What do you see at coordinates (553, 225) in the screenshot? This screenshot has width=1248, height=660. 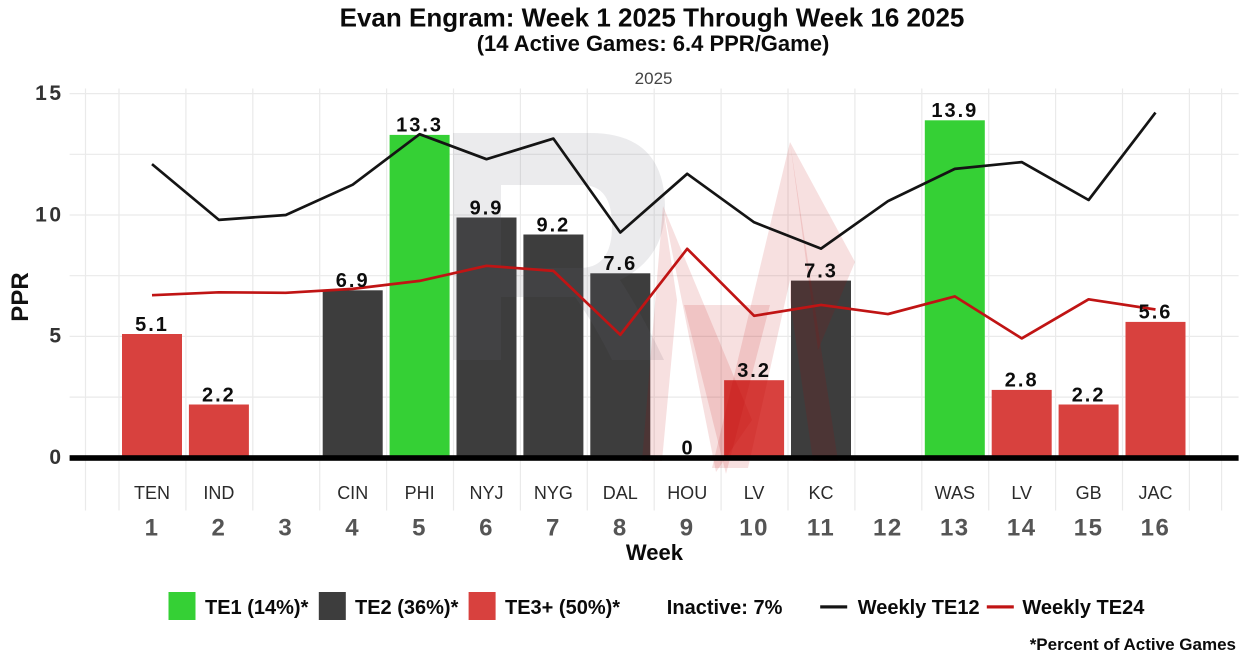 I see `svg-text: 9.2` at bounding box center [553, 225].